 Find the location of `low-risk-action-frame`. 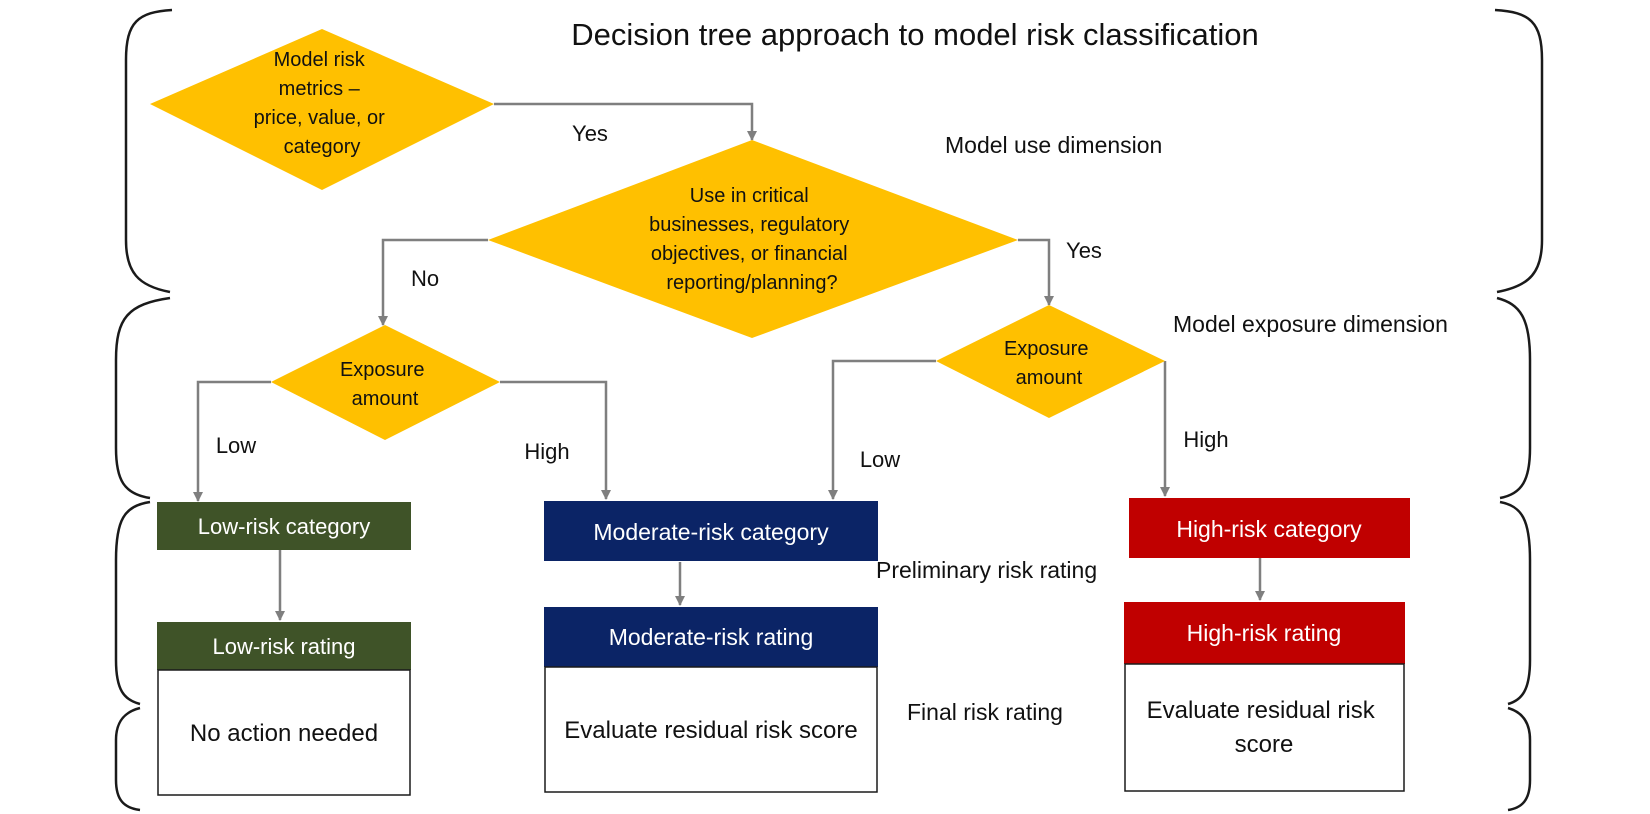

low-risk-action-frame is located at coordinates (284, 732).